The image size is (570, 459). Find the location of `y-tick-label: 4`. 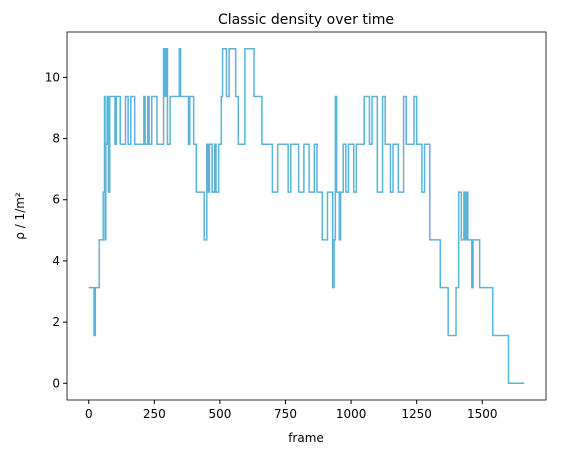

y-tick-label: 4 is located at coordinates (56, 261).